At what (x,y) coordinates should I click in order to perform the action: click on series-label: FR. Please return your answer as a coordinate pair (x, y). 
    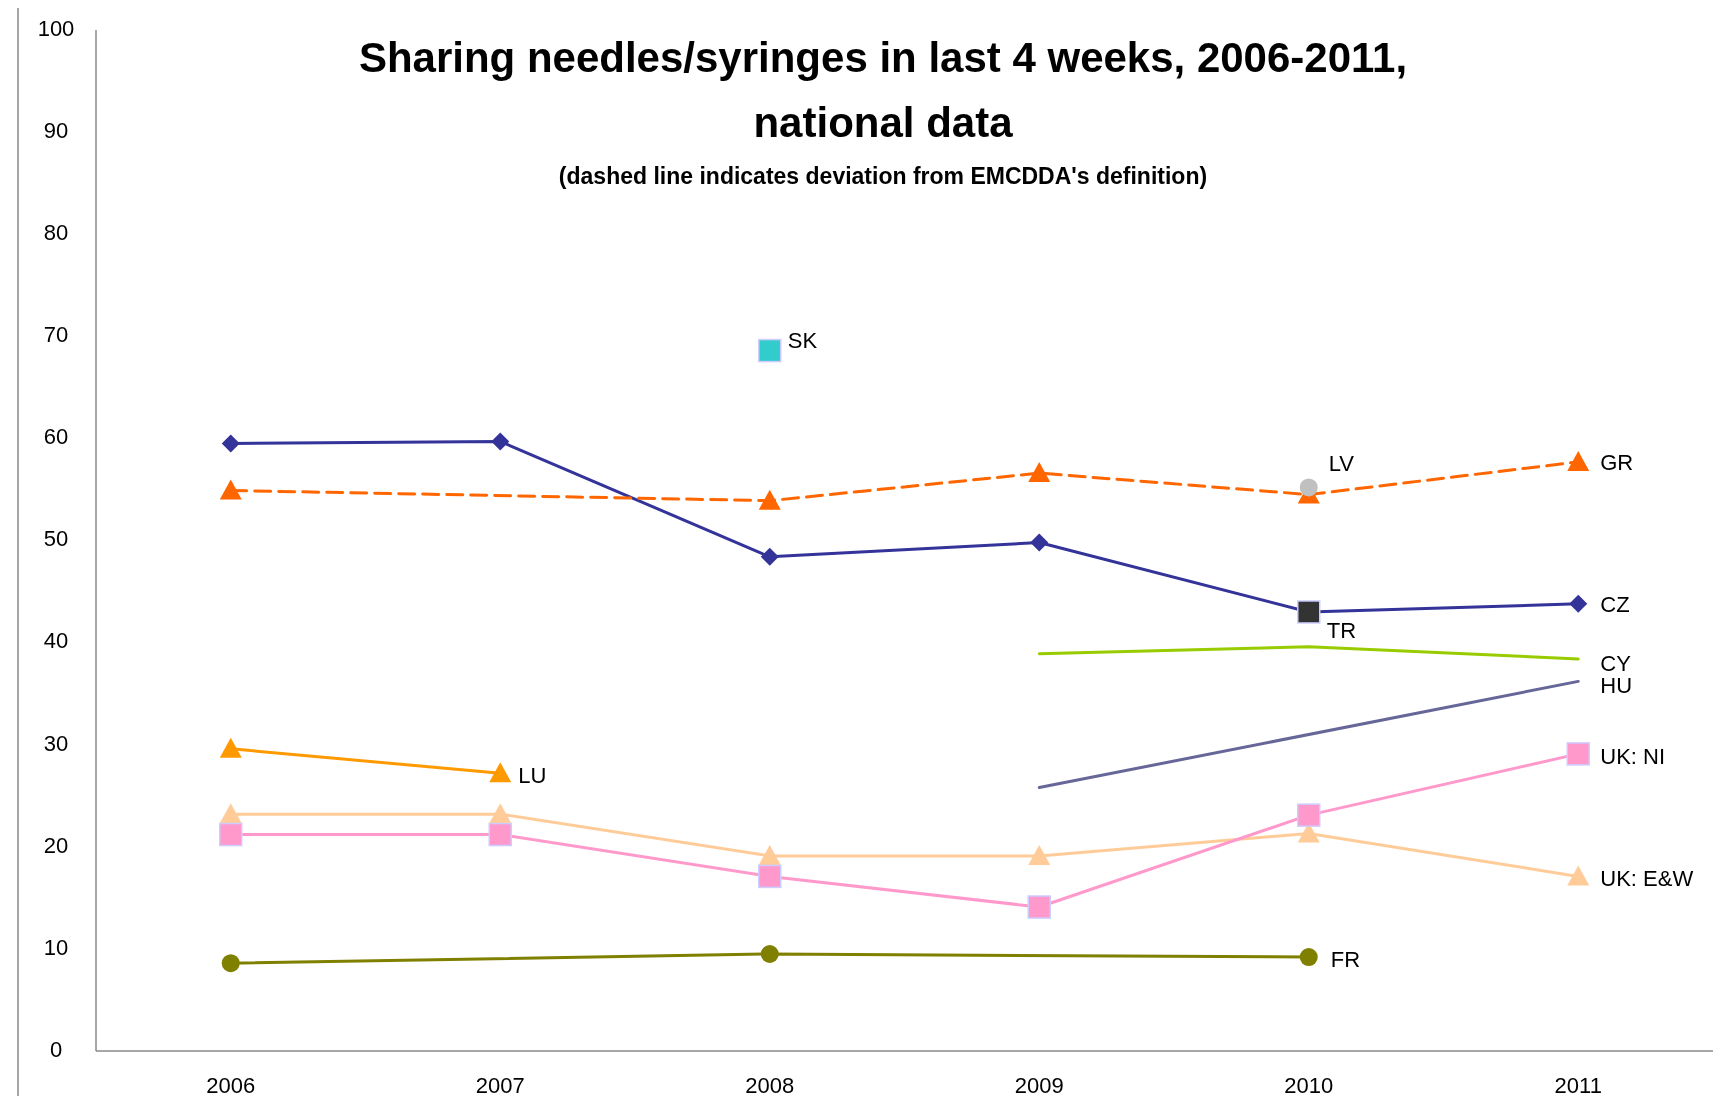
    Looking at the image, I should click on (1345, 959).